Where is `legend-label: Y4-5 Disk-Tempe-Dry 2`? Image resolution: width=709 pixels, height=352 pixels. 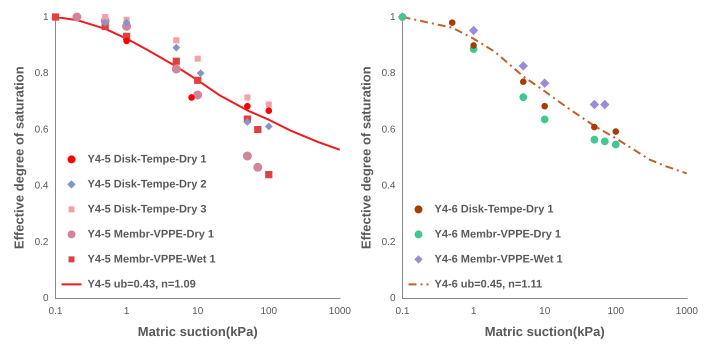 legend-label: Y4-5 Disk-Tempe-Dry 2 is located at coordinates (147, 184).